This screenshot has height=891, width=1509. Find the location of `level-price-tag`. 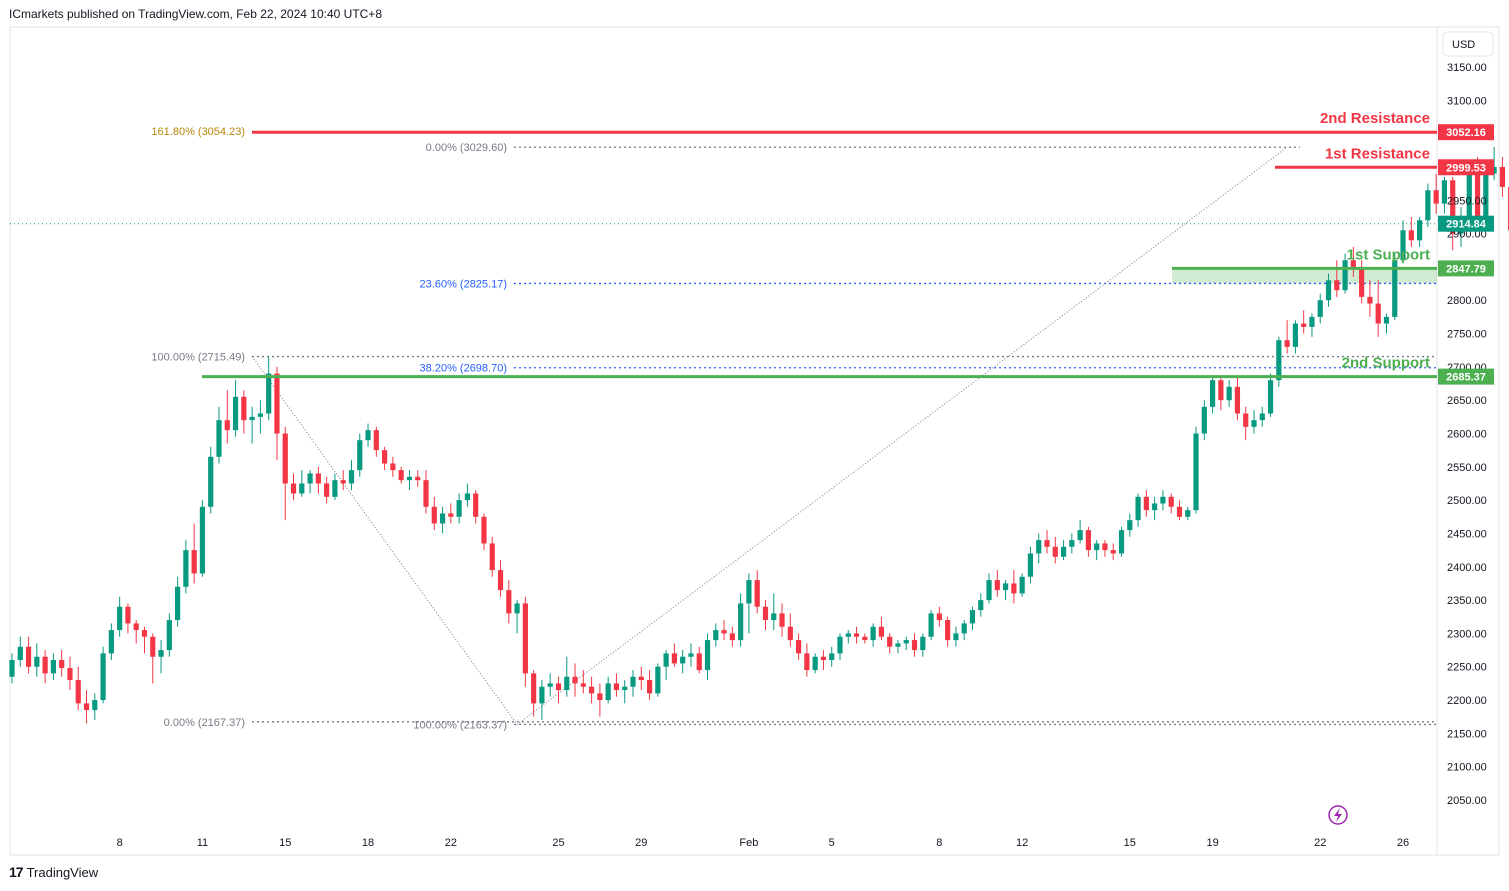

level-price-tag is located at coordinates (1466, 268).